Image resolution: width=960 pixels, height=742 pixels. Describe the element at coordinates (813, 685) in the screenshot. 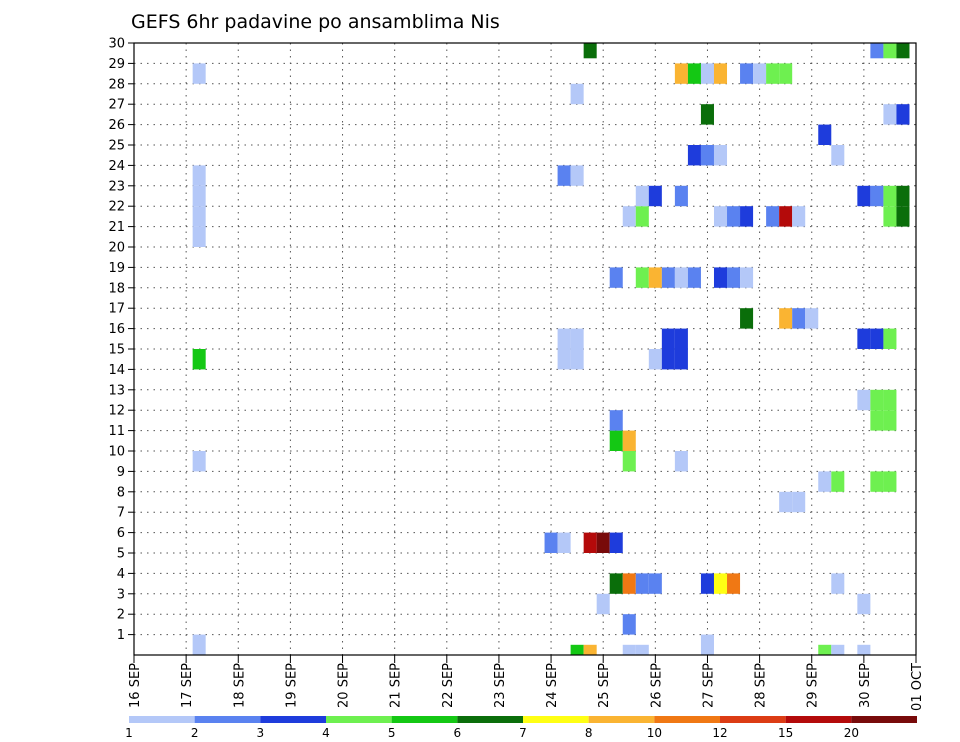

I see `x-tick-label: 29 SEP` at that location.